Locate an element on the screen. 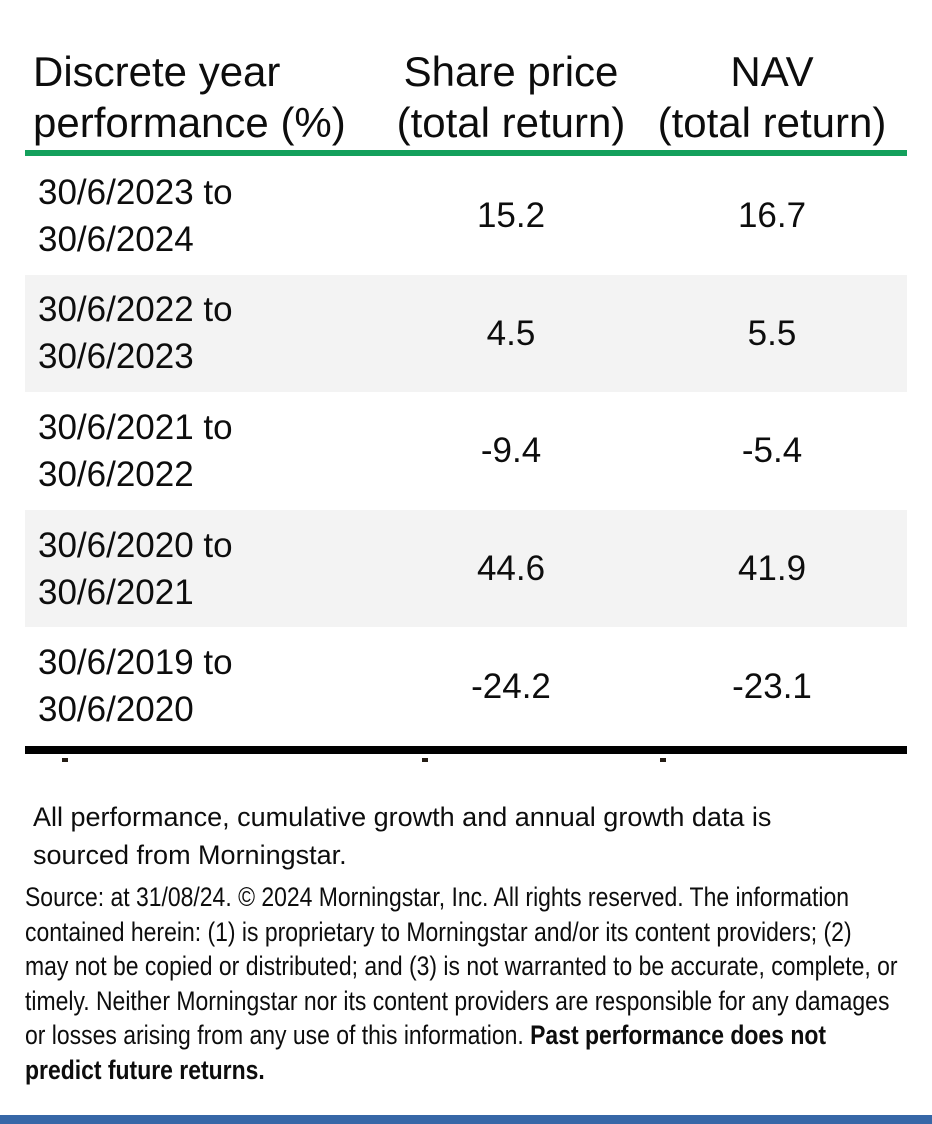 The height and width of the screenshot is (1124, 932). table-row: 30/6/2020 to 30/6/2021 44.6 41.9 is located at coordinates (466, 568).